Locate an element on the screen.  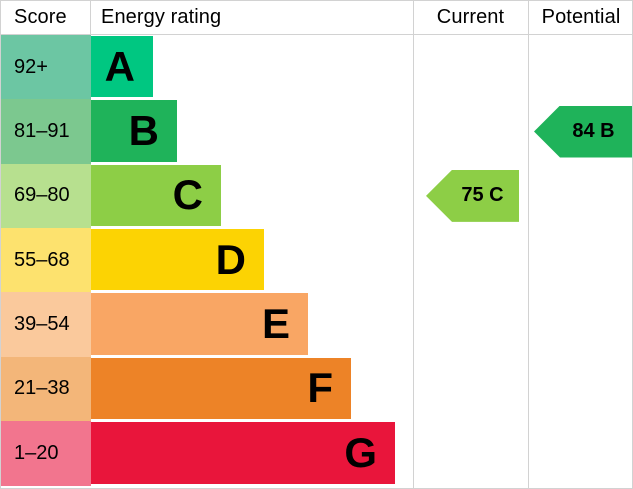
potential-rating-label: 84 B is located at coordinates (593, 131).